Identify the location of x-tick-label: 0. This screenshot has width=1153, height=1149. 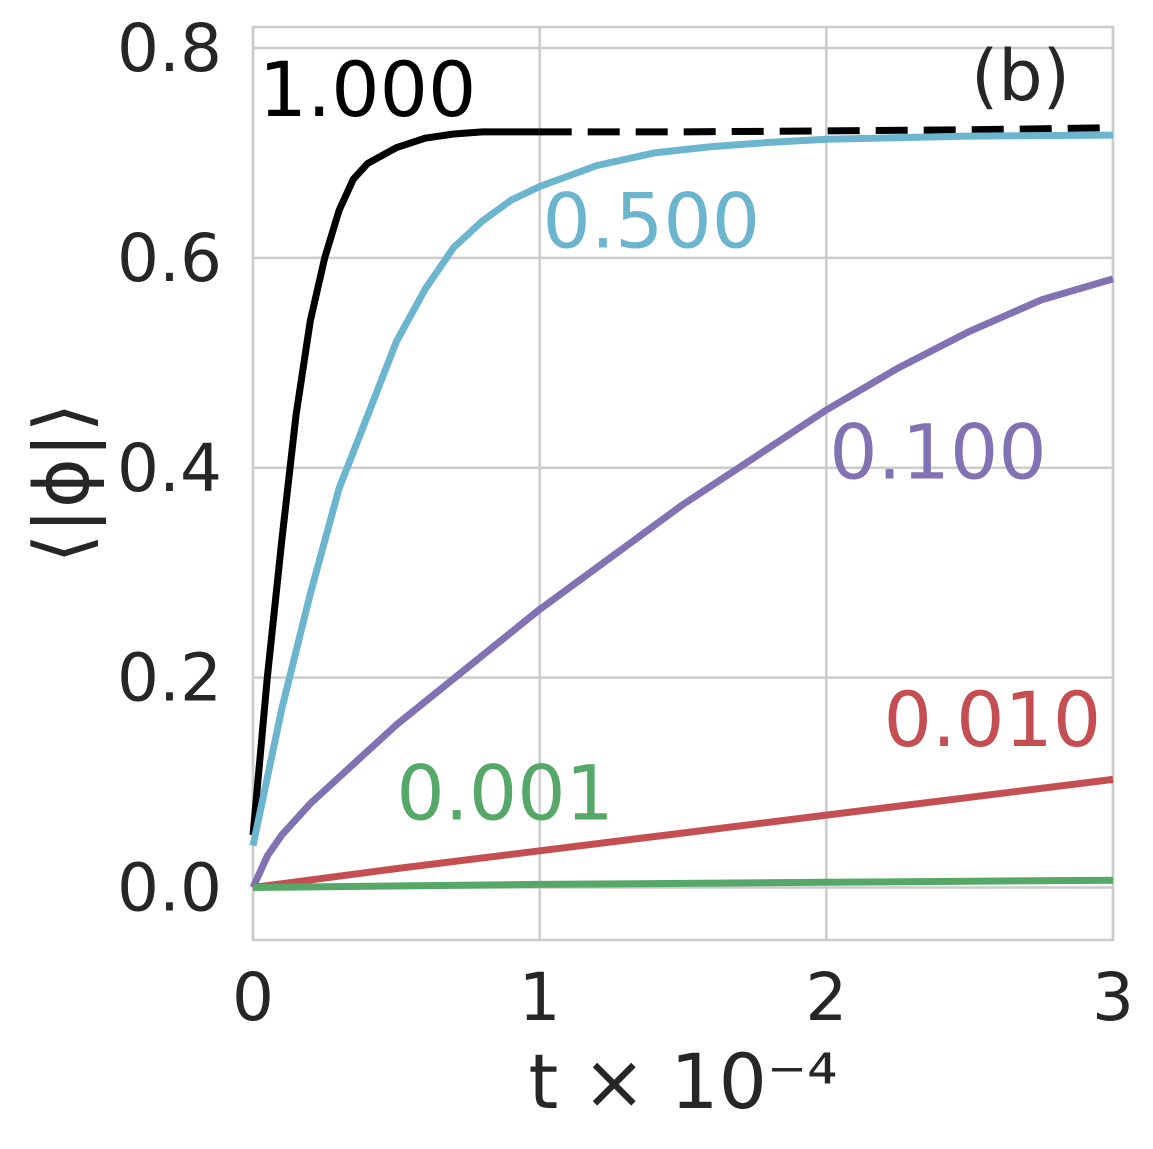
(253, 997).